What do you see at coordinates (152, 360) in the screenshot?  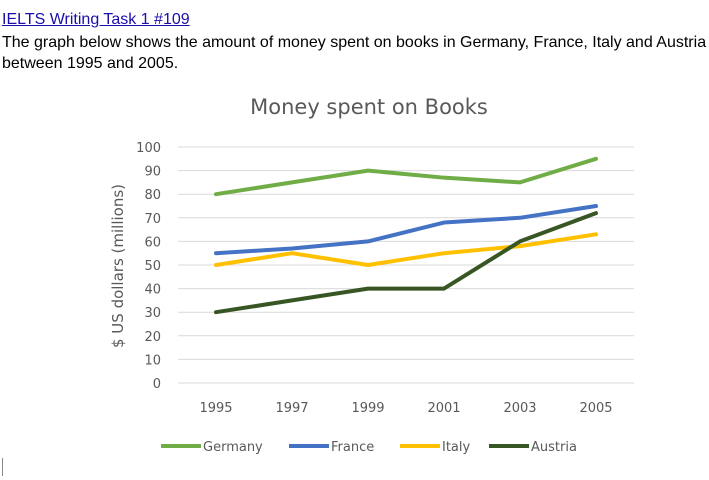 I see `y-tick-label: 10` at bounding box center [152, 360].